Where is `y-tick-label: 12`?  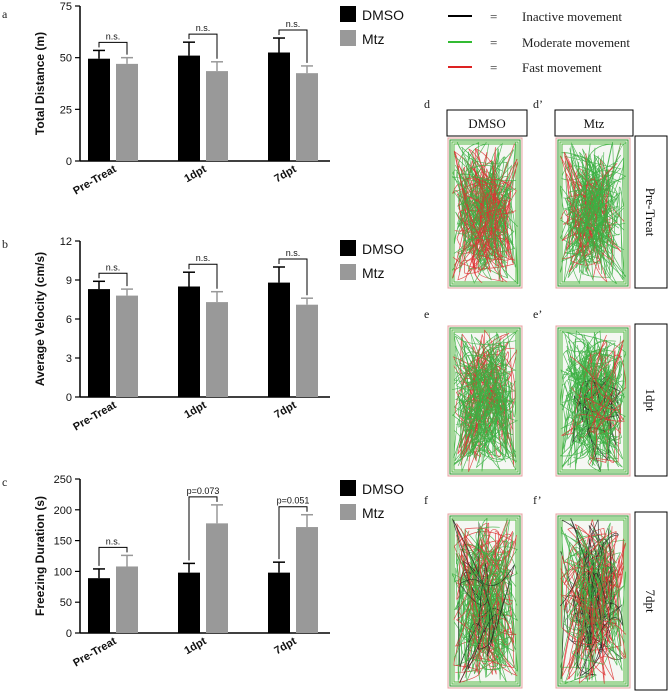
y-tick-label: 12 is located at coordinates (66, 242).